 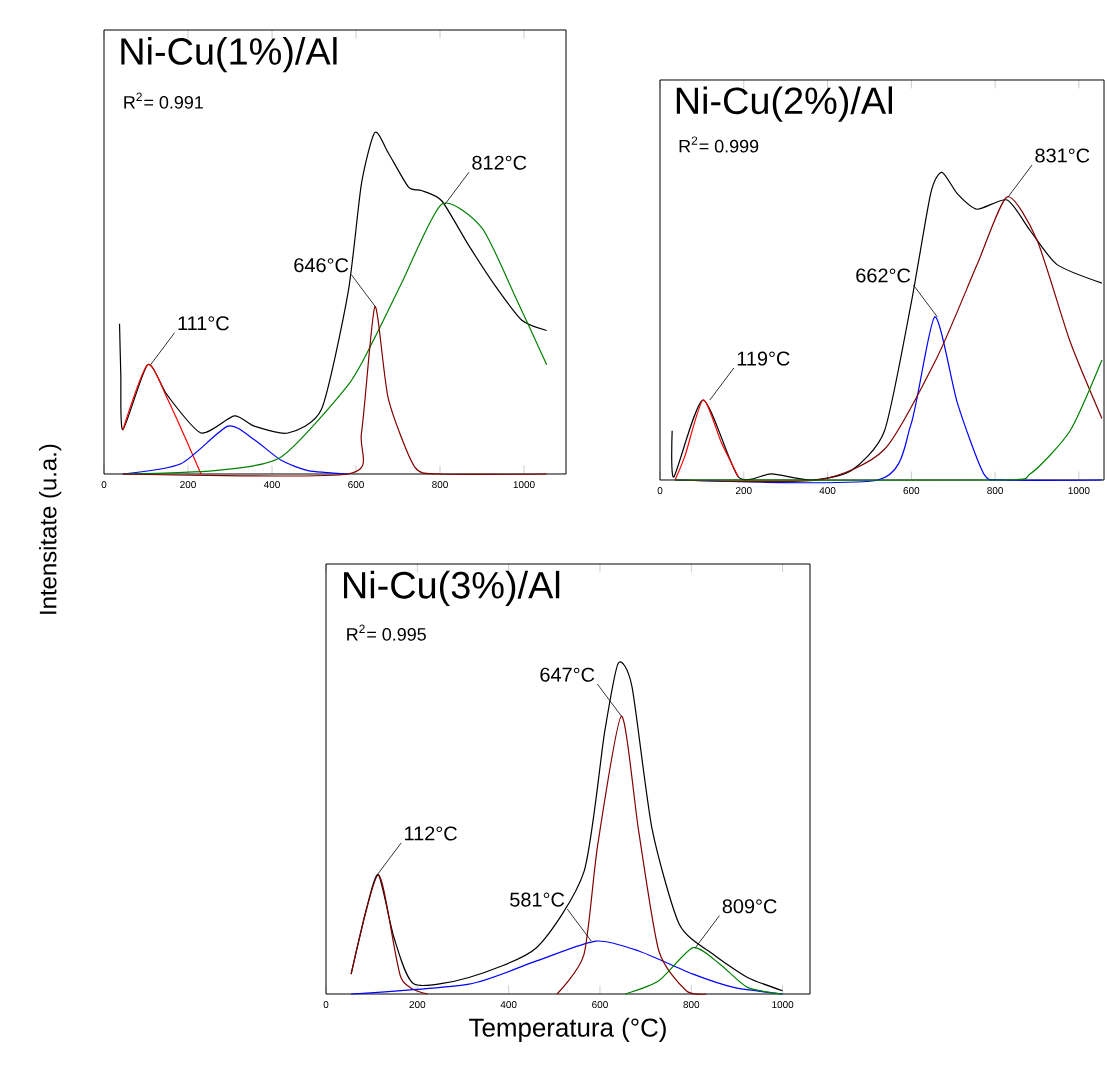 What do you see at coordinates (50, 529) in the screenshot?
I see `y-axis-title: Intensitate (u.a.)` at bounding box center [50, 529].